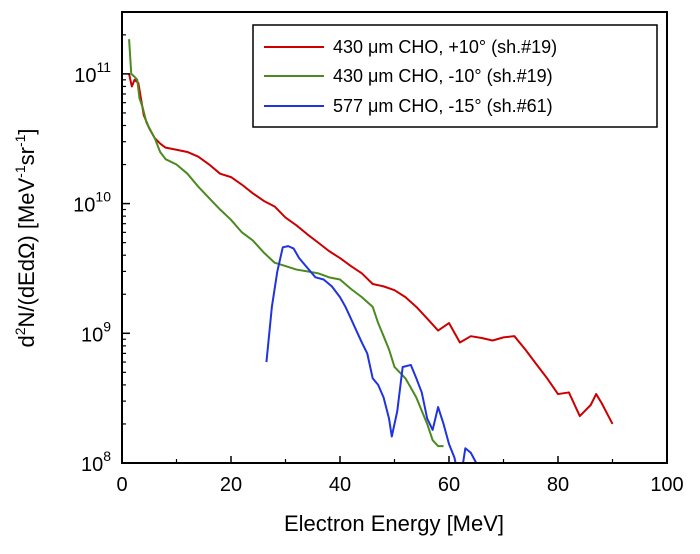 This screenshot has height=554, width=700. Describe the element at coordinates (443, 106) in the screenshot. I see `legend-label-3: 577 μm CHO, -15° (sh.#61)` at that location.